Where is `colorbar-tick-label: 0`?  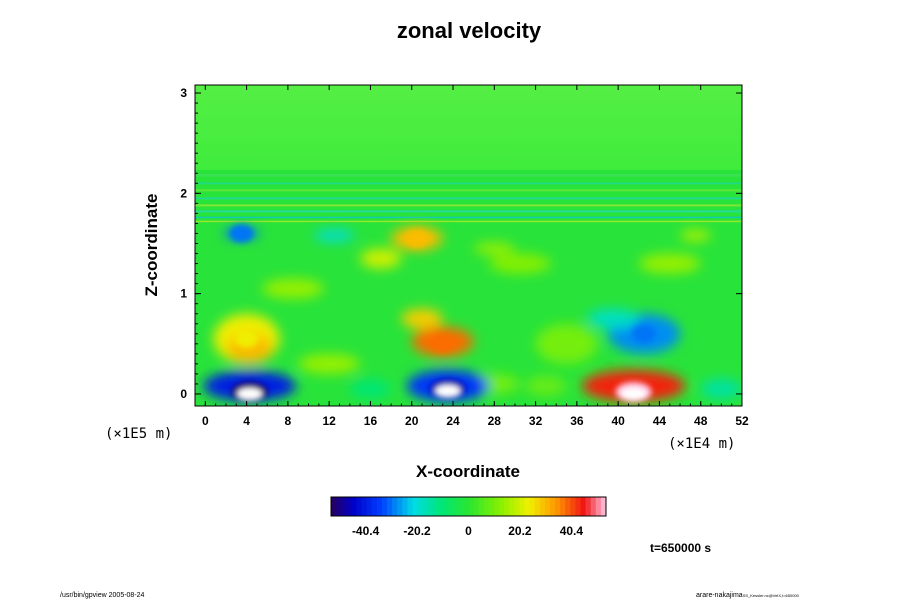 colorbar-tick-label: 0 is located at coordinates (468, 531).